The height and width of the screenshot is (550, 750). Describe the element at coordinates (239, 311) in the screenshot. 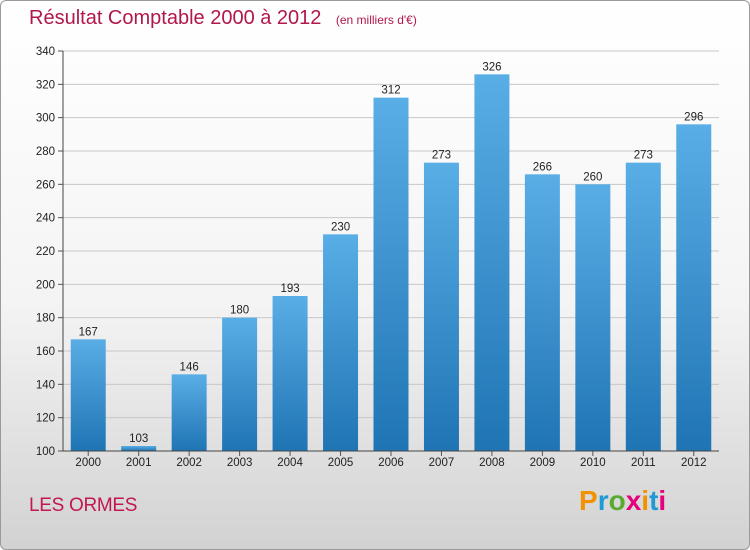

I see `data-label: 180` at that location.